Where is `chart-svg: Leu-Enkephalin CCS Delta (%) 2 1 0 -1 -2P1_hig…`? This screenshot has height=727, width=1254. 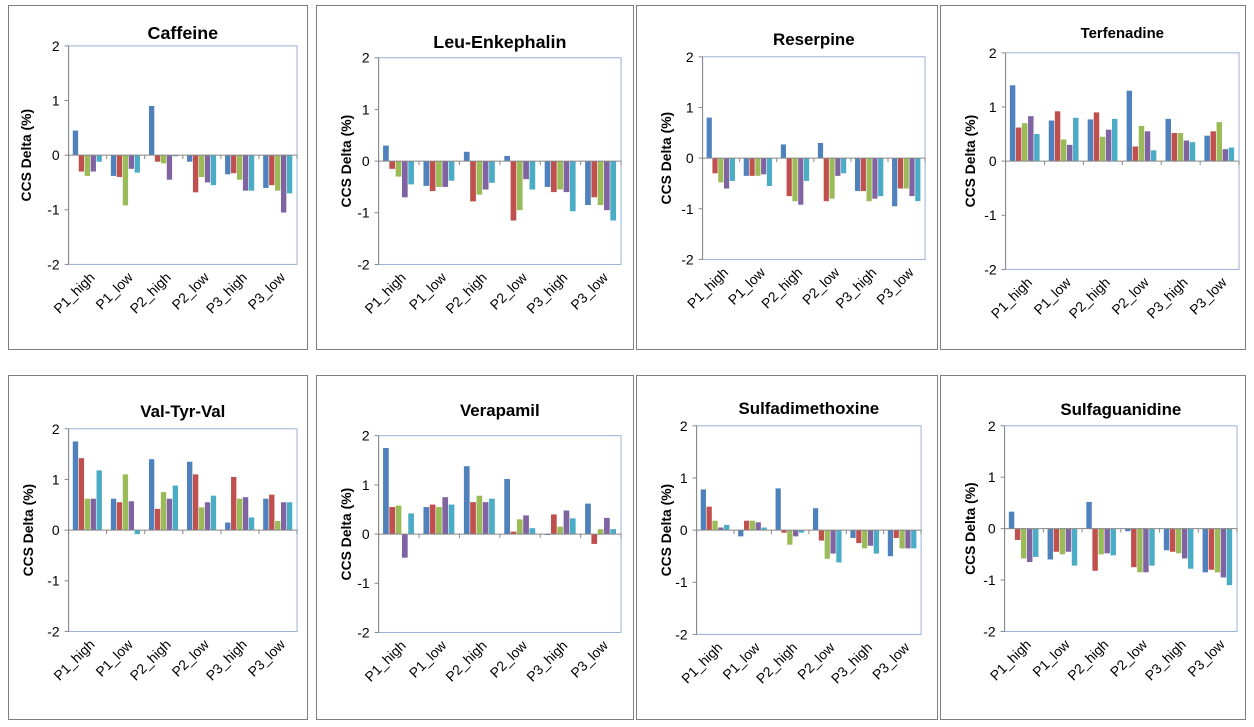
chart-svg: Leu-Enkephalin CCS Delta (%) 2 1 0 -1 -2P1_hig… is located at coordinates (480, 174).